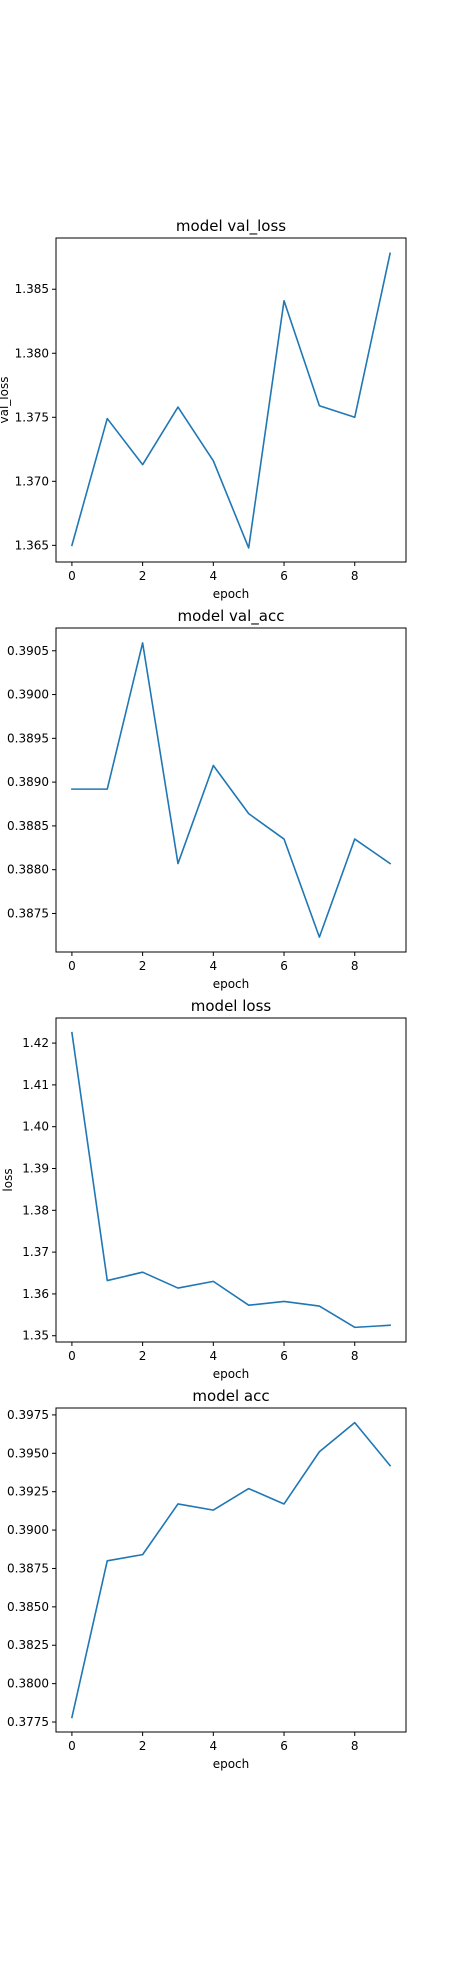  What do you see at coordinates (28, 1645) in the screenshot?
I see `y-tick-label: 0.3825` at bounding box center [28, 1645].